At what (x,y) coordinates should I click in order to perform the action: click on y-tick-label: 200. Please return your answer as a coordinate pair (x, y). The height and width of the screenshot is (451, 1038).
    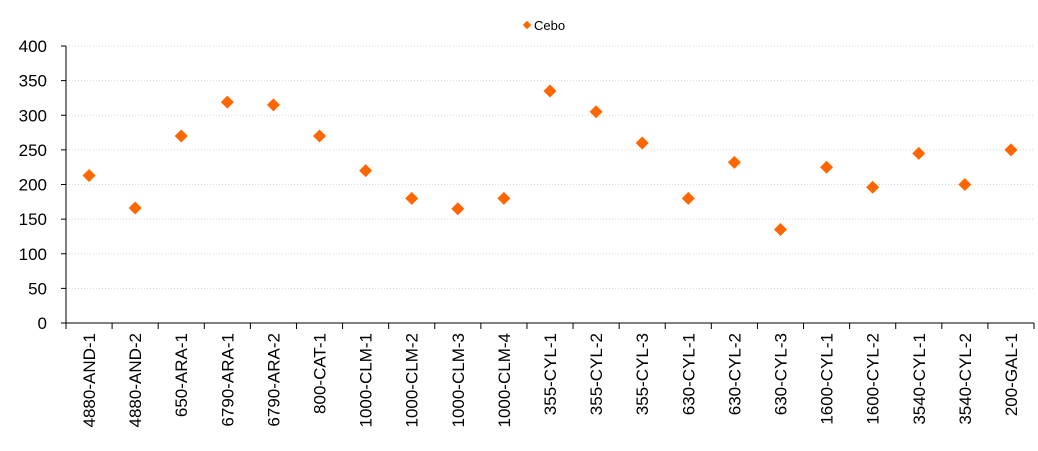
    Looking at the image, I should click on (33, 185).